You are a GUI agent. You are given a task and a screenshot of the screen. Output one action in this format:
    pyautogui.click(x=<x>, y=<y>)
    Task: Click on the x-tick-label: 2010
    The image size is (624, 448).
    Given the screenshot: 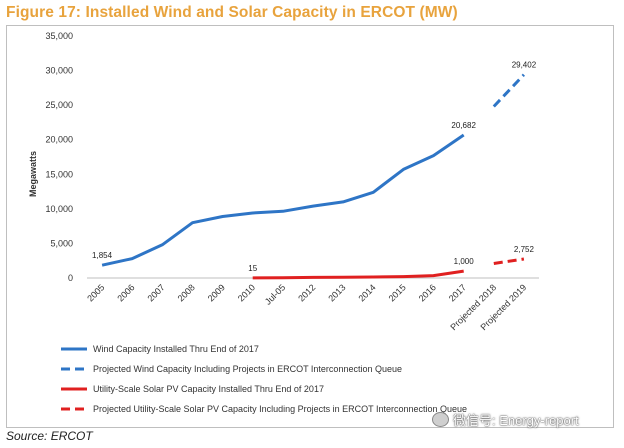 What is the action you would take?
    pyautogui.click(x=246, y=292)
    